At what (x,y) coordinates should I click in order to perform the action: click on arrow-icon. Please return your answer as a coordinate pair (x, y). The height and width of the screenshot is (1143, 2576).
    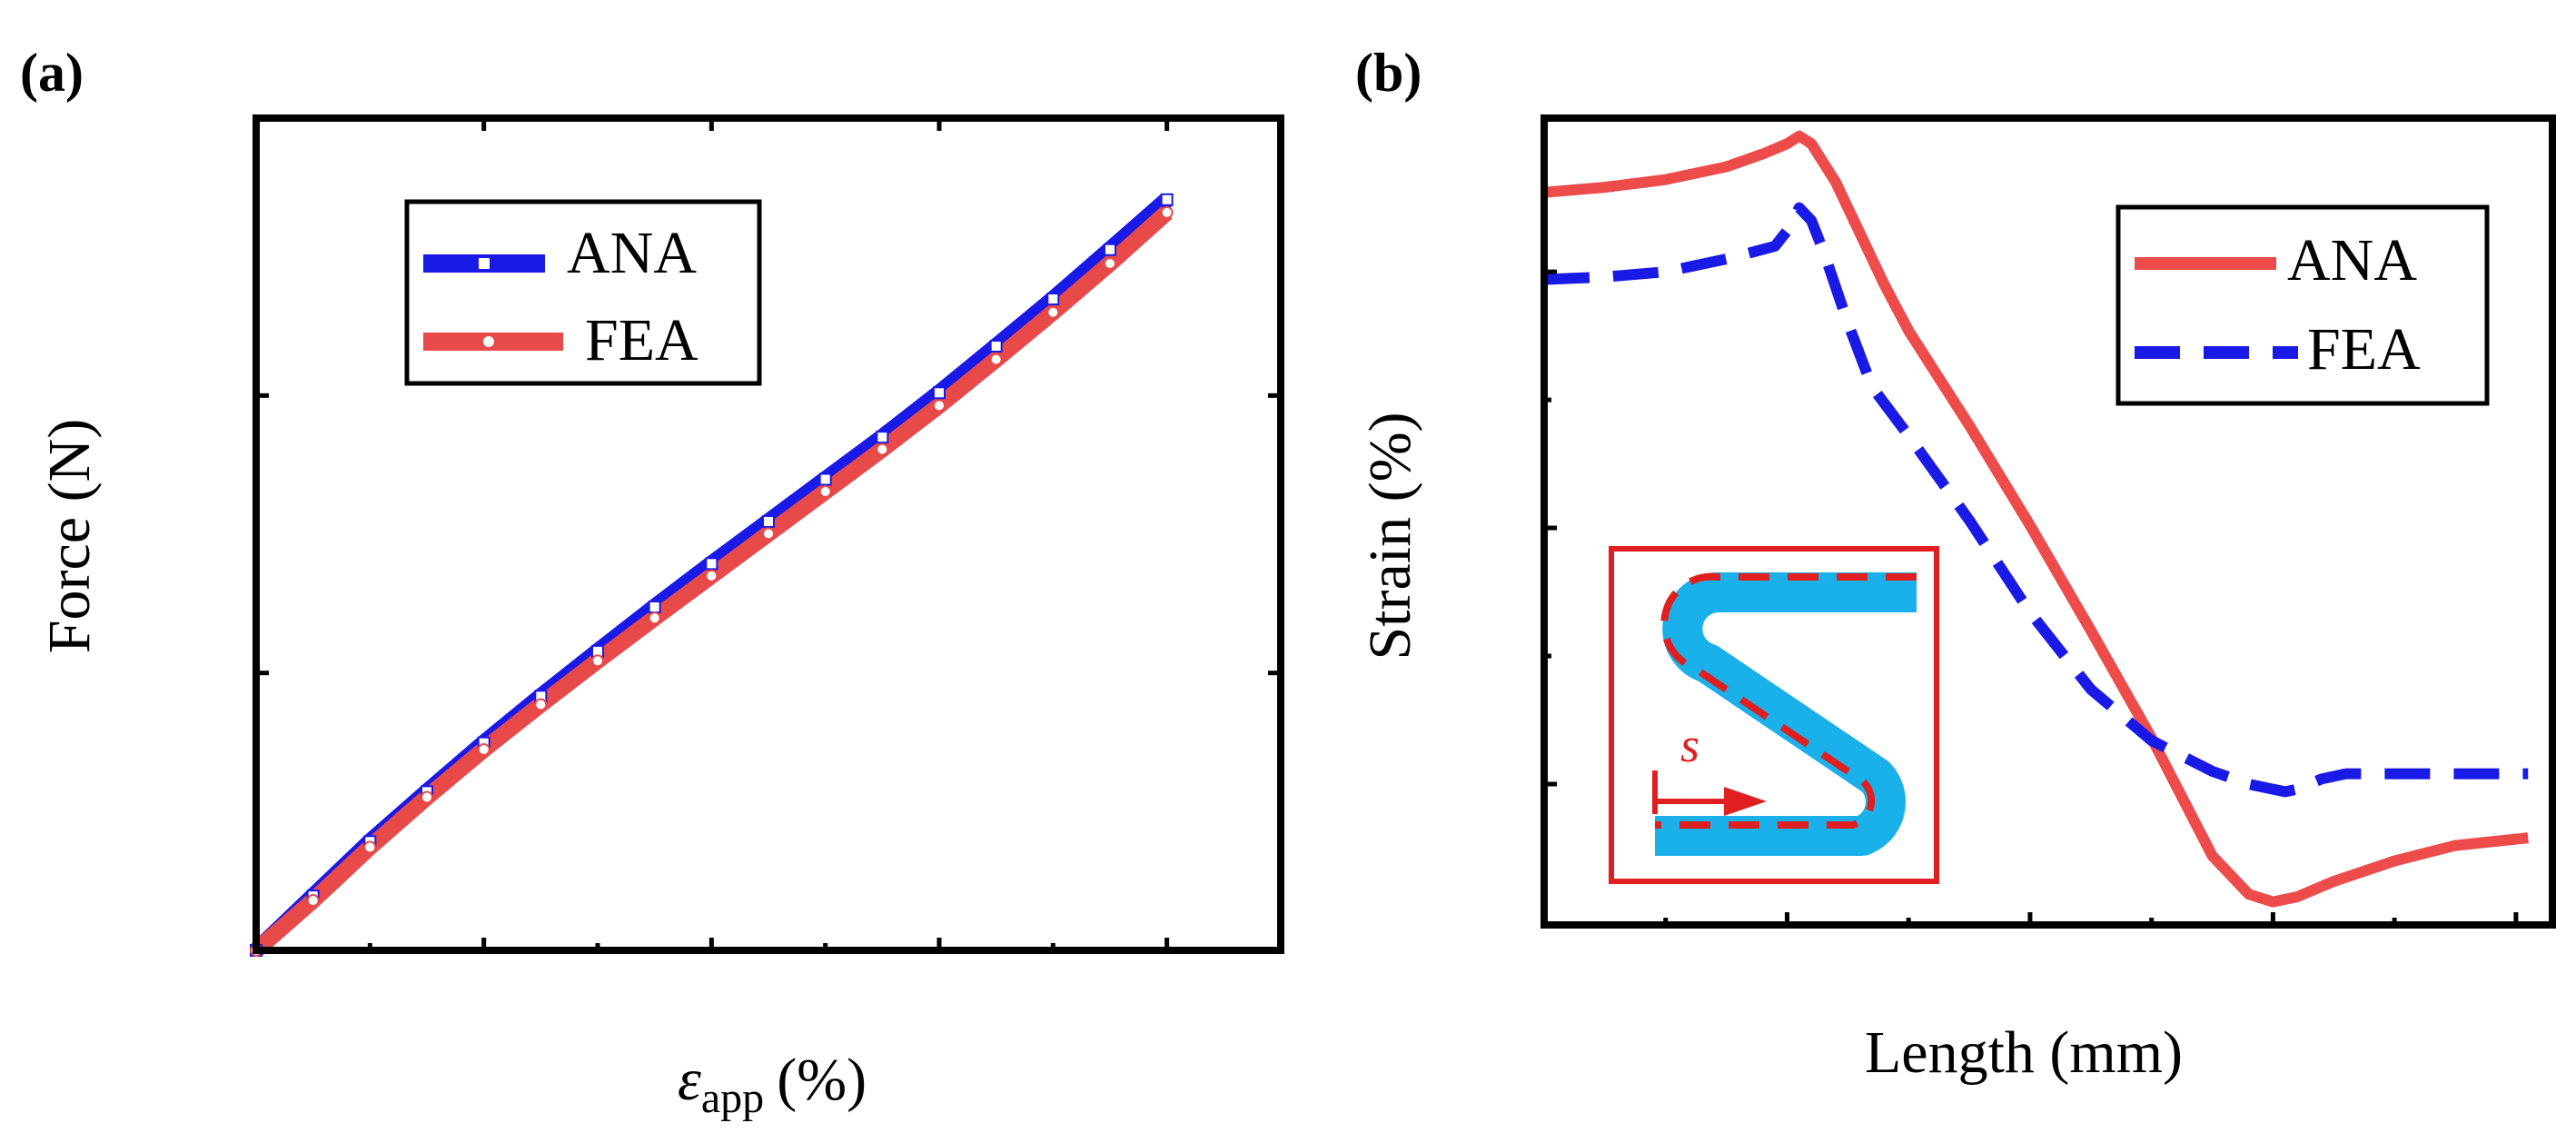
    Looking at the image, I should click on (1745, 801).